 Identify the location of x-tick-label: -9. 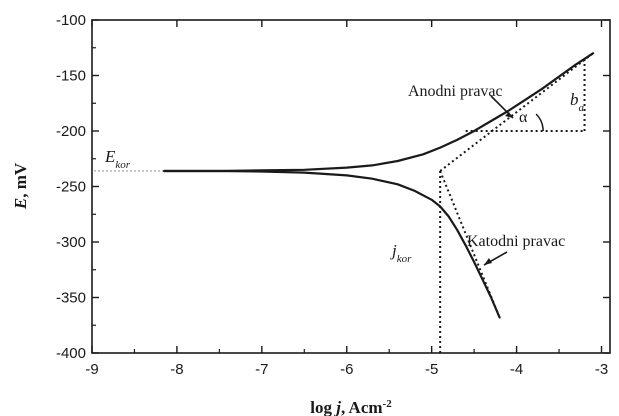
(91, 369).